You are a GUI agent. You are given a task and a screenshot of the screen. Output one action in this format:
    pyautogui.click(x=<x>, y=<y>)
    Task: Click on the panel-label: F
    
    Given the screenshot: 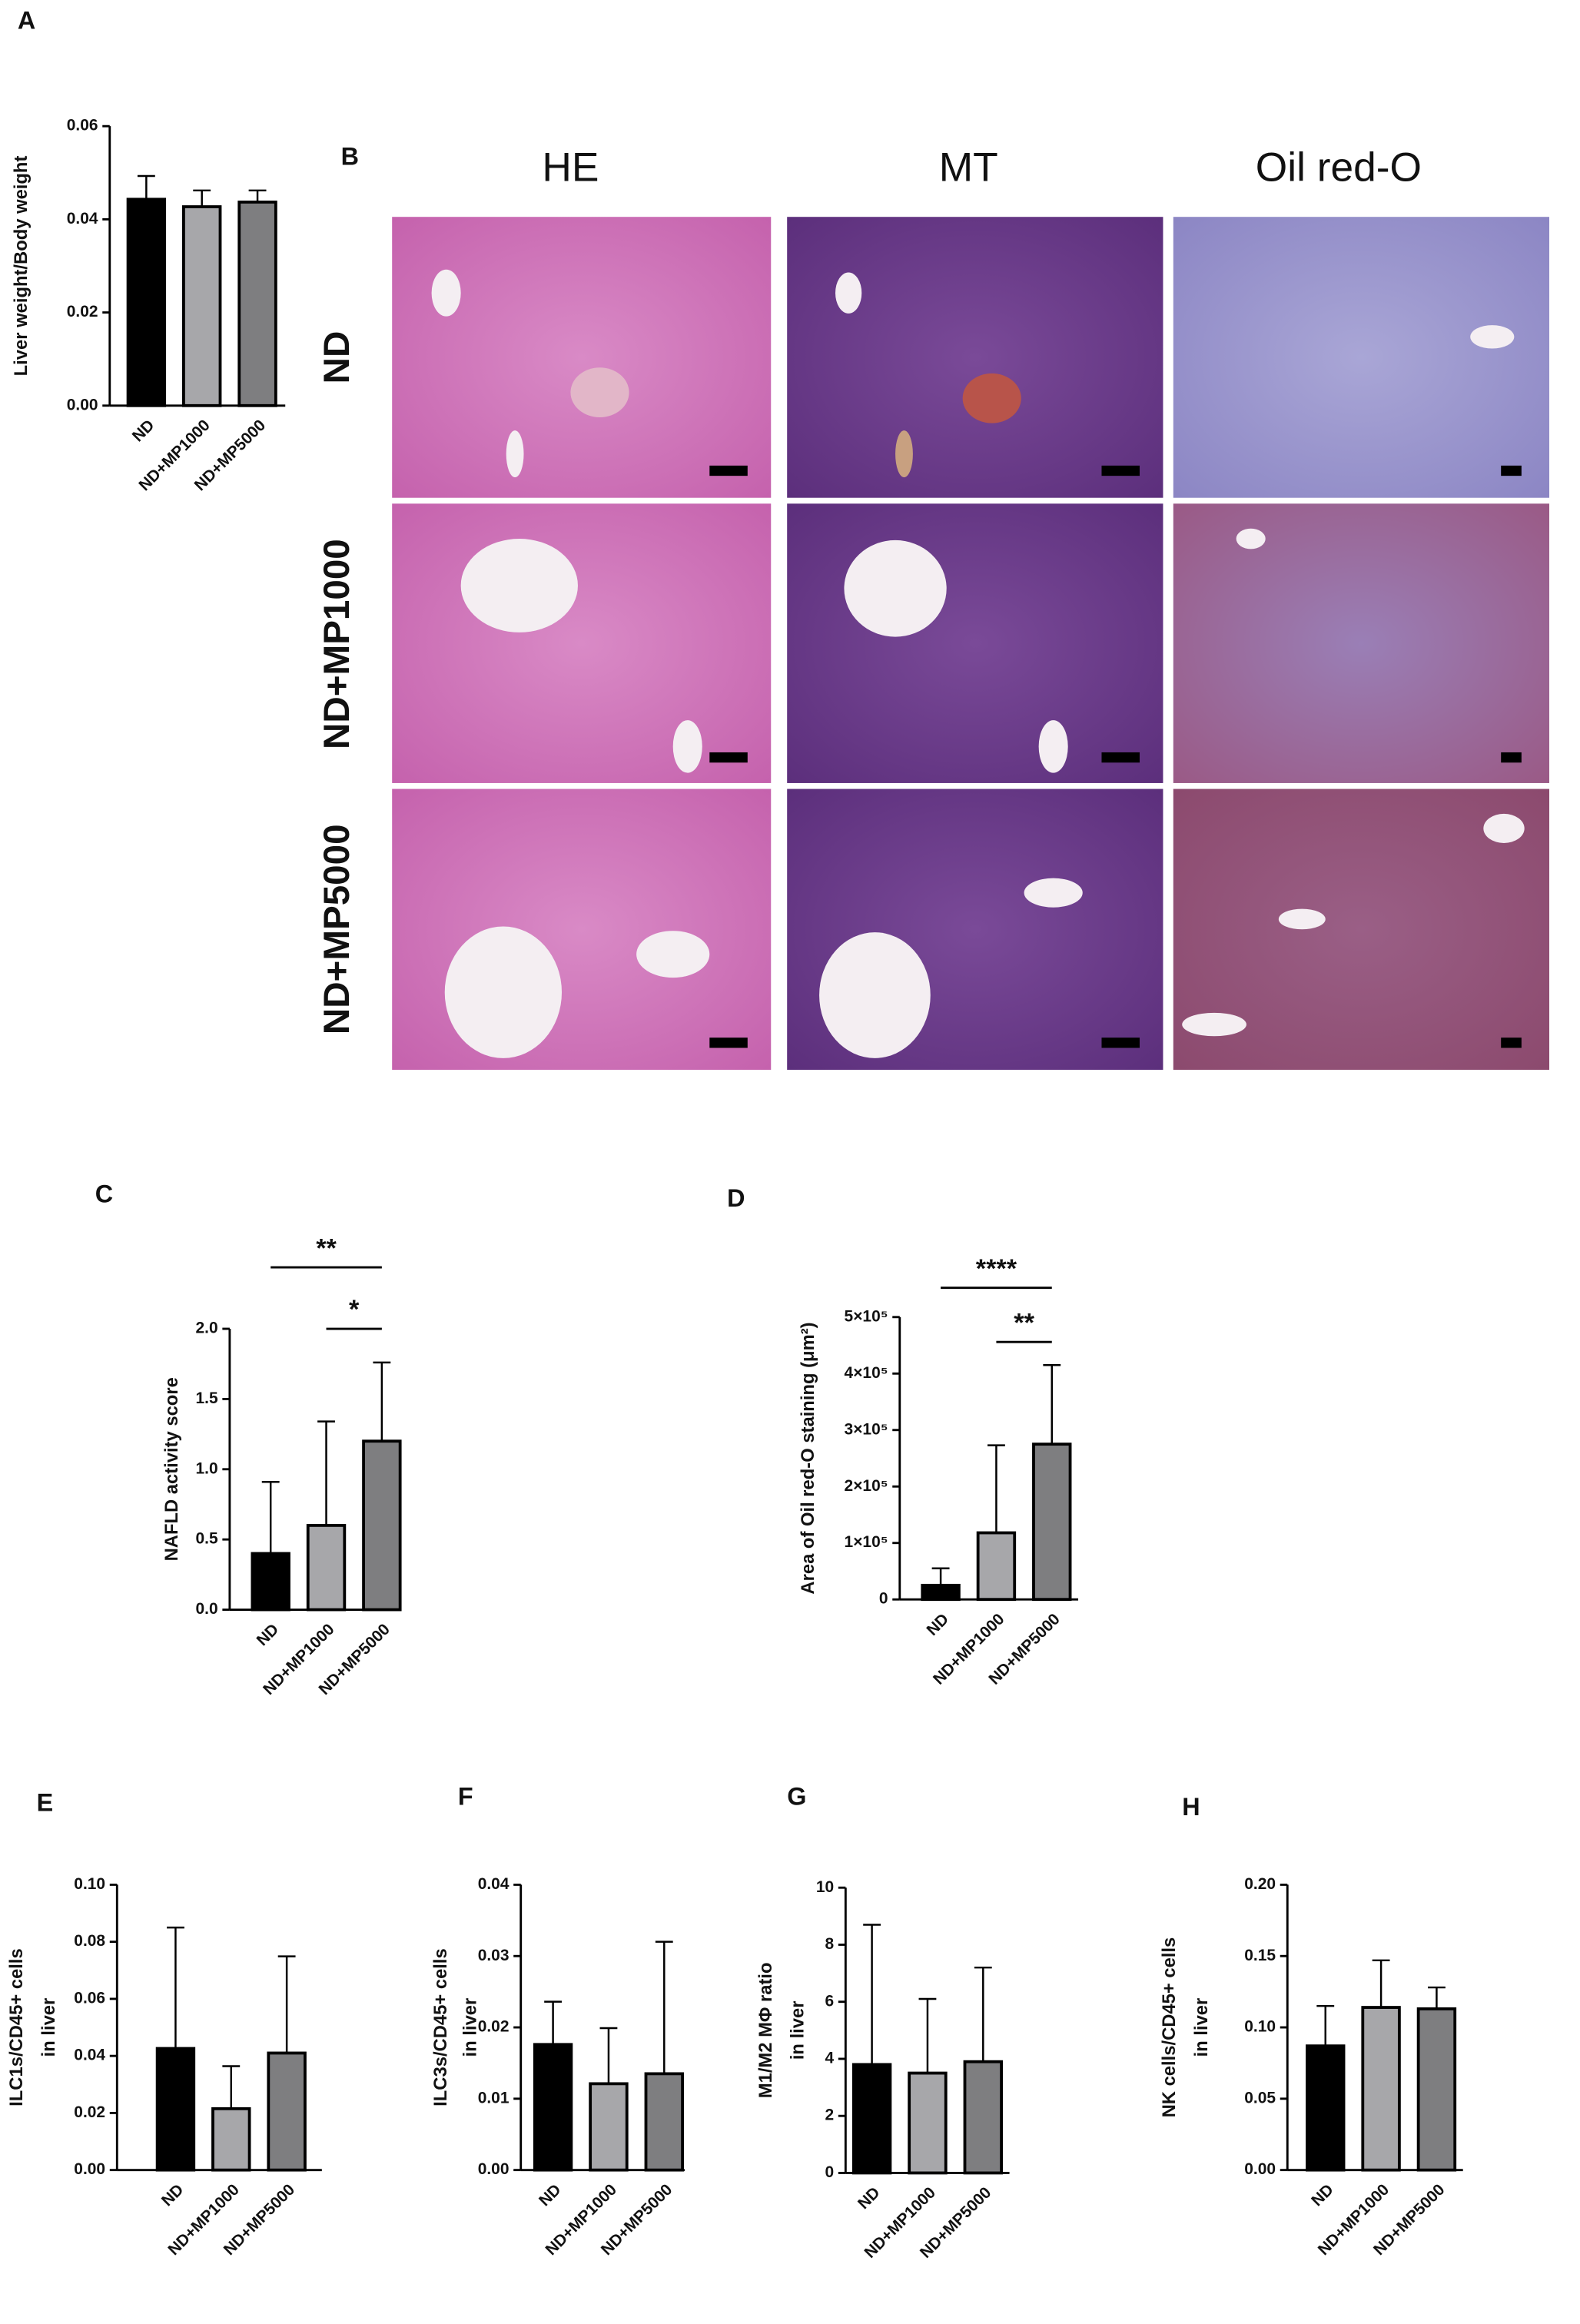 What is the action you would take?
    pyautogui.click(x=465, y=1797)
    